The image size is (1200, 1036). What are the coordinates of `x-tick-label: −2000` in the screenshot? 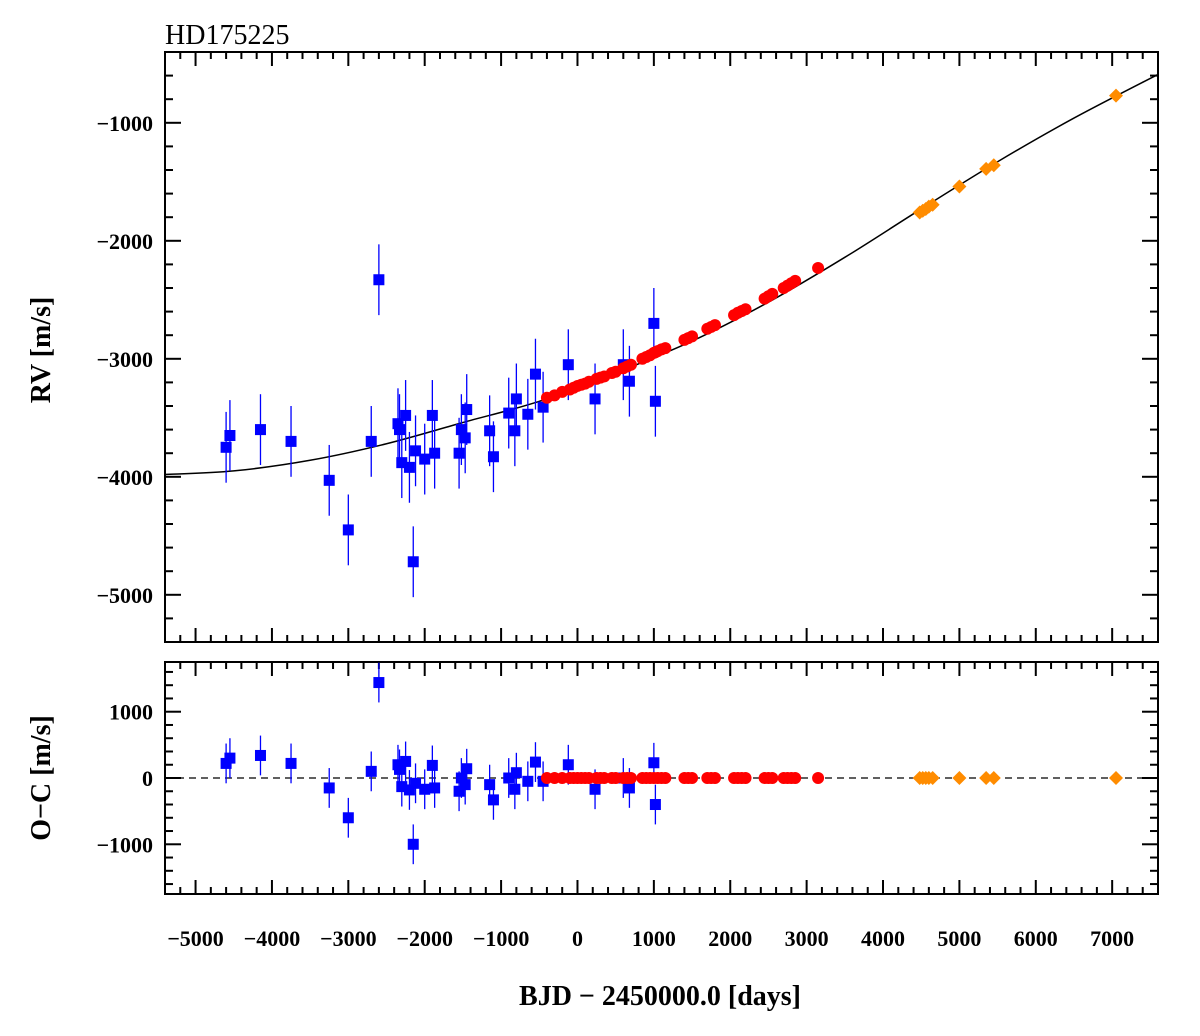 It's located at (424, 938).